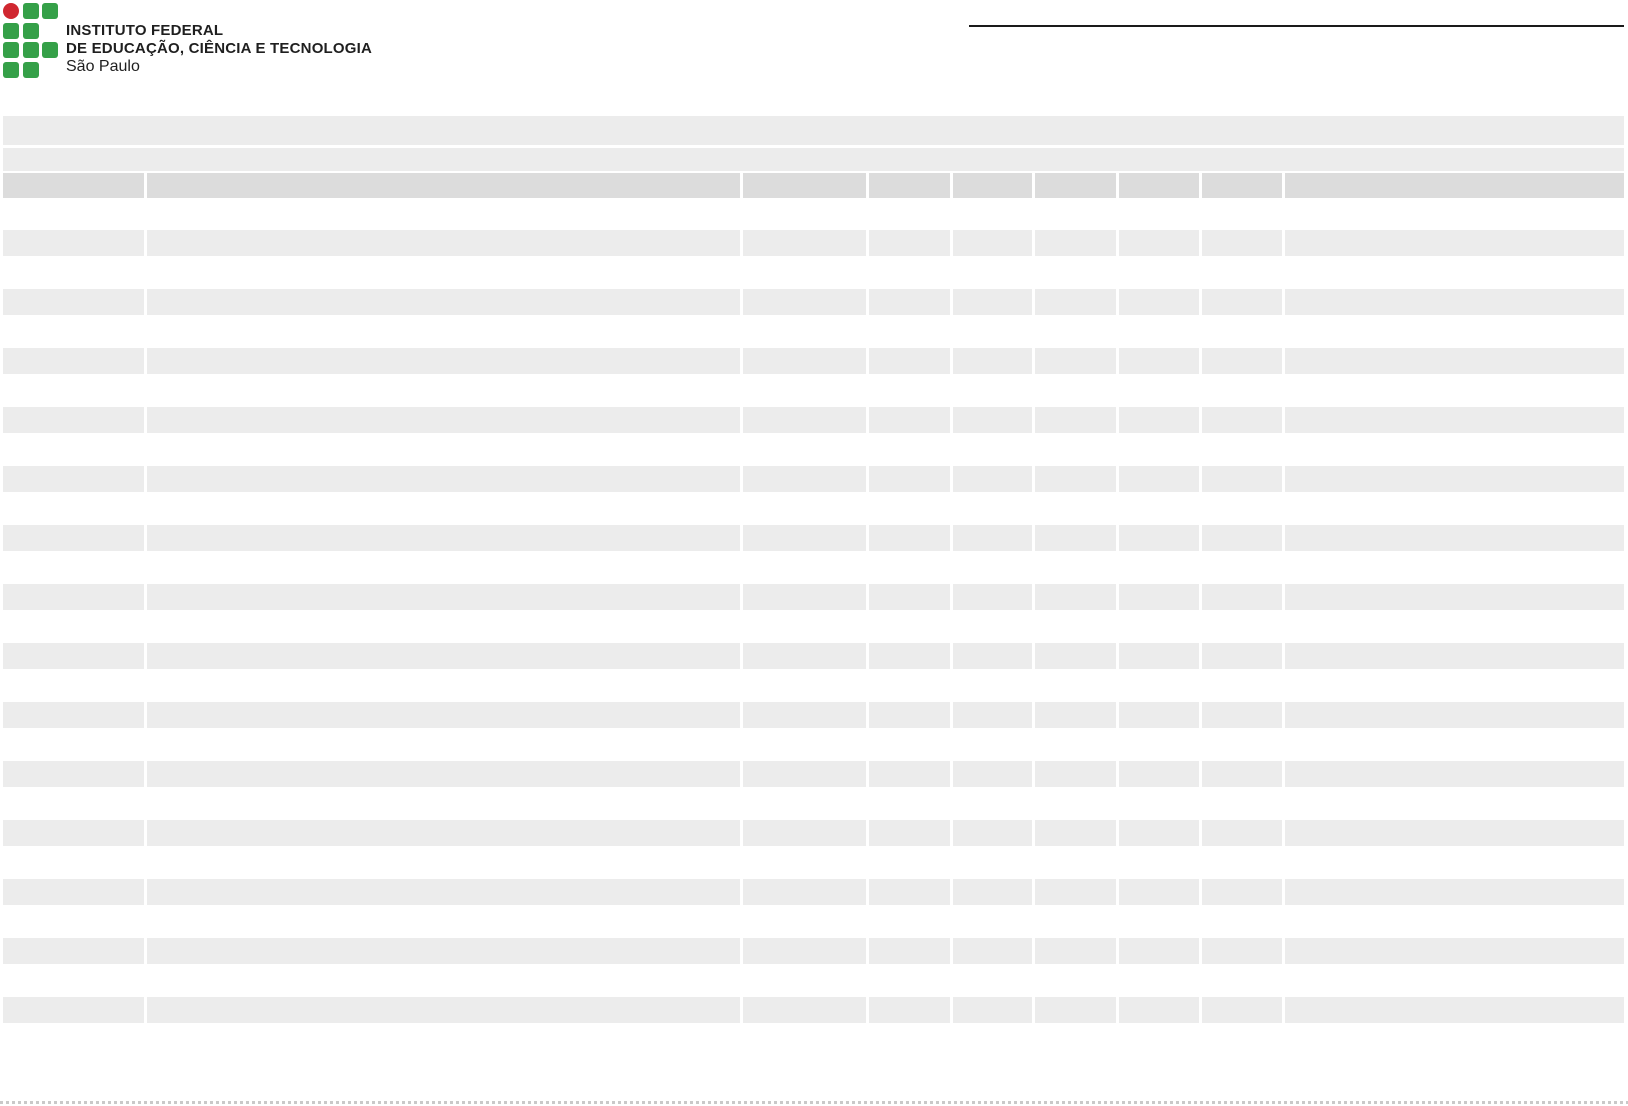 Image resolution: width=1628 pixels, height=1106 pixels. Describe the element at coordinates (219, 48) in the screenshot. I see `institution-line2: DE EDUCAÇÃO, CIÊNCIA E TECNOLOGIA` at that location.